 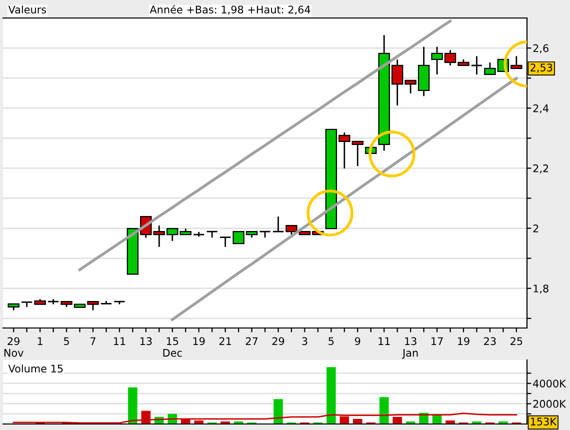 I want to click on y-tick-label: 2,6, so click(x=540, y=49).